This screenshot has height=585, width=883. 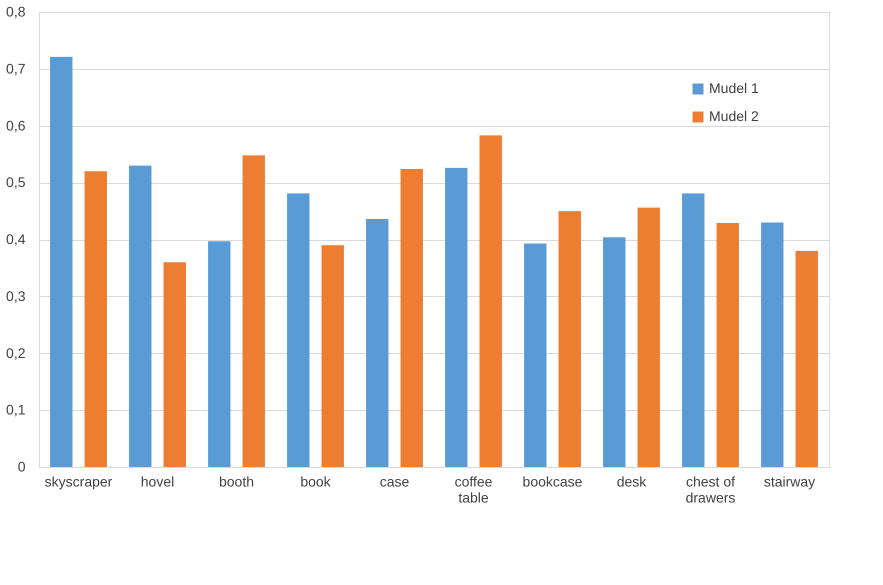 I want to click on x-tick-label: book, so click(x=316, y=482).